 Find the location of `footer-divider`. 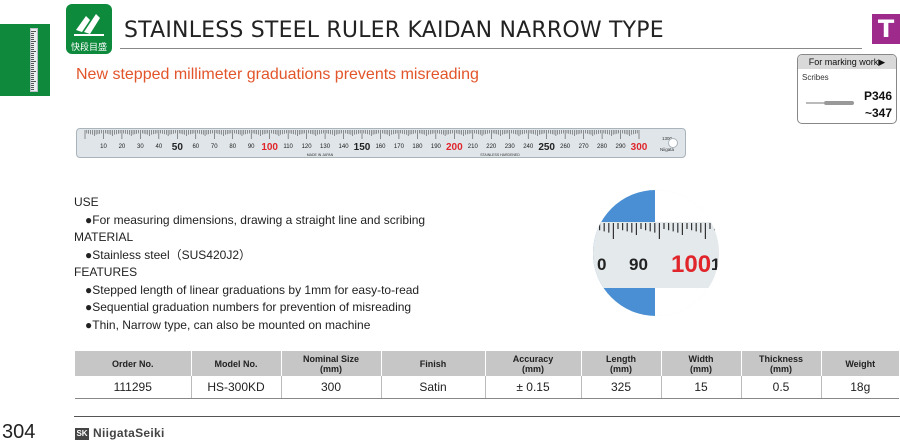

footer-divider is located at coordinates (487, 416).